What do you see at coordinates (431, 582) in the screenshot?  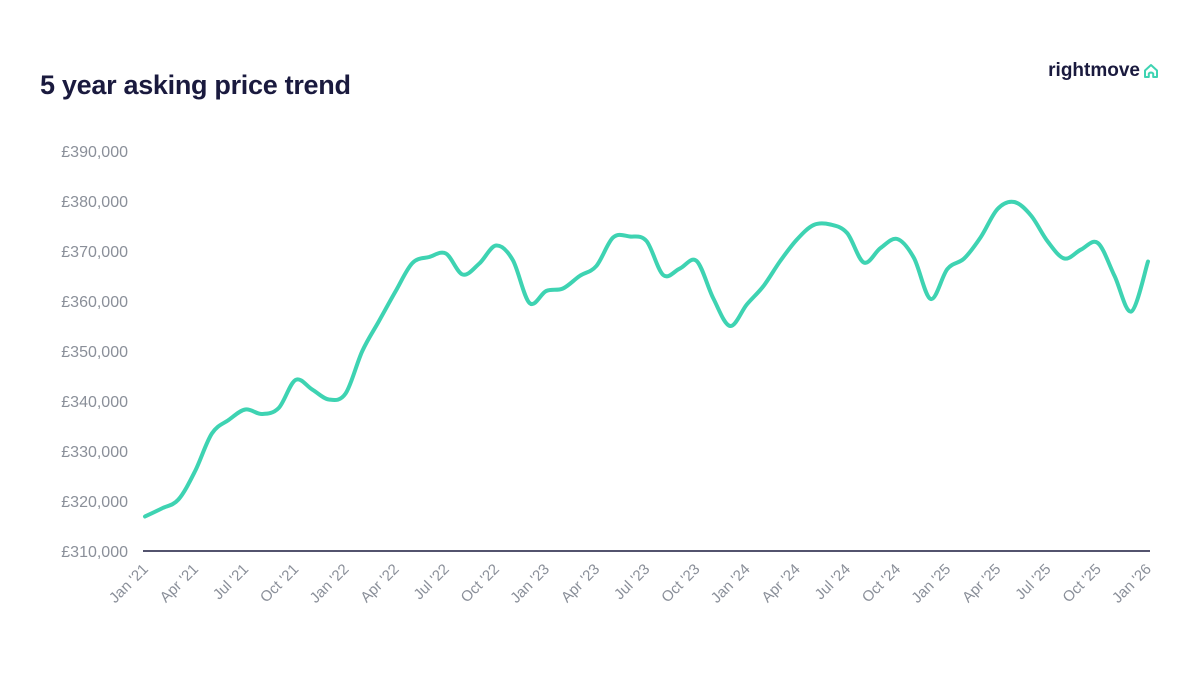 I see `x-tick-label: Jul '22` at bounding box center [431, 582].